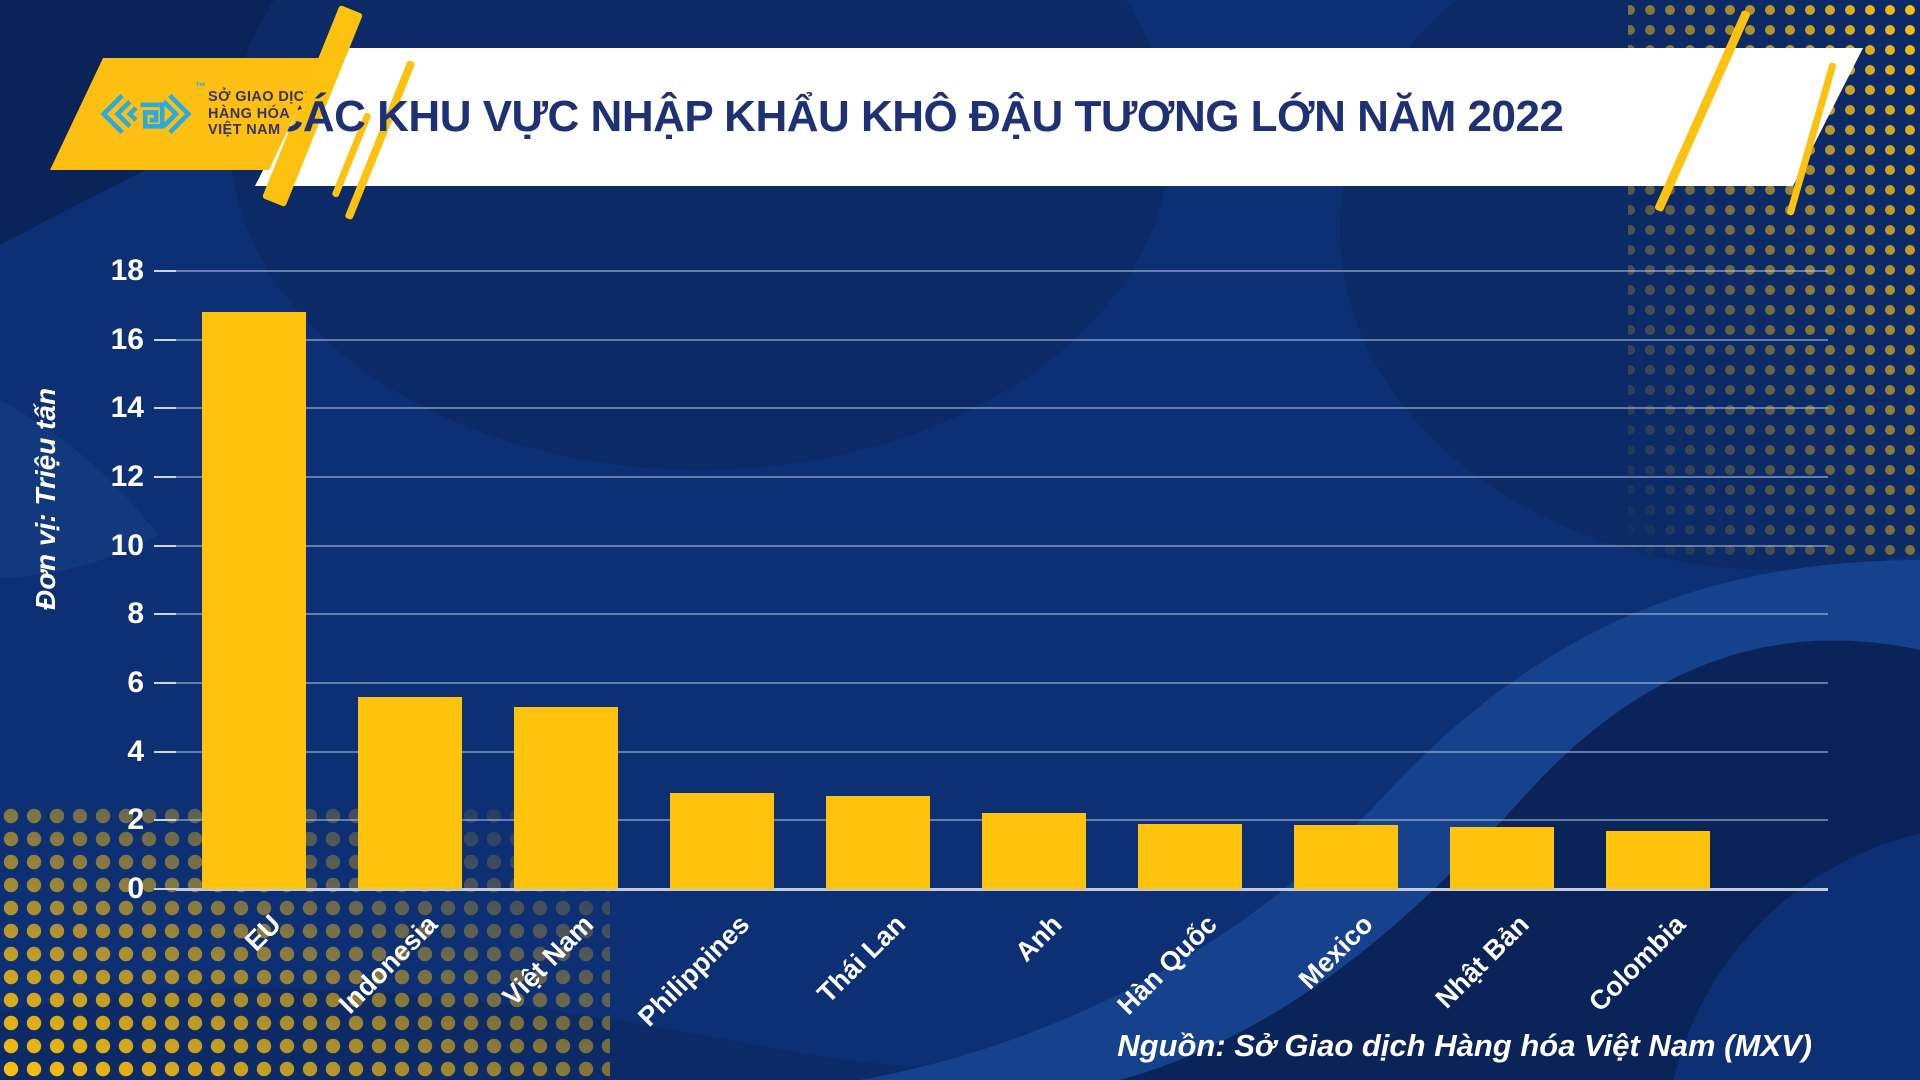 The image size is (1920, 1080). I want to click on title-banner, so click(1059, 117).